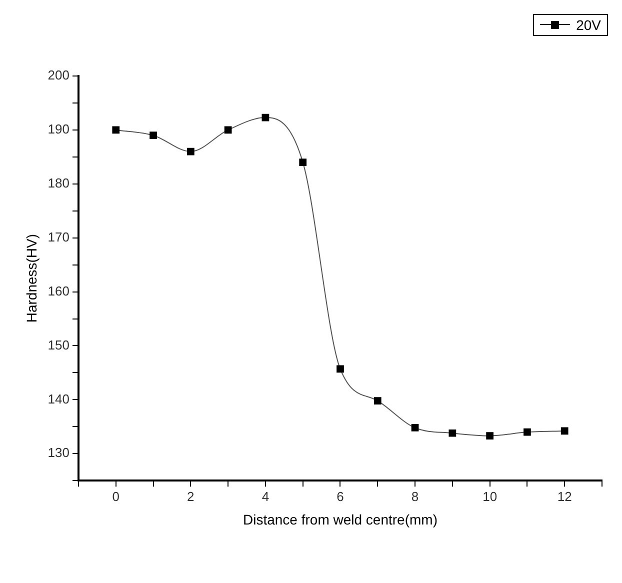 The width and height of the screenshot is (622, 583). What do you see at coordinates (59, 452) in the screenshot?
I see `y-tick-label: 130` at bounding box center [59, 452].